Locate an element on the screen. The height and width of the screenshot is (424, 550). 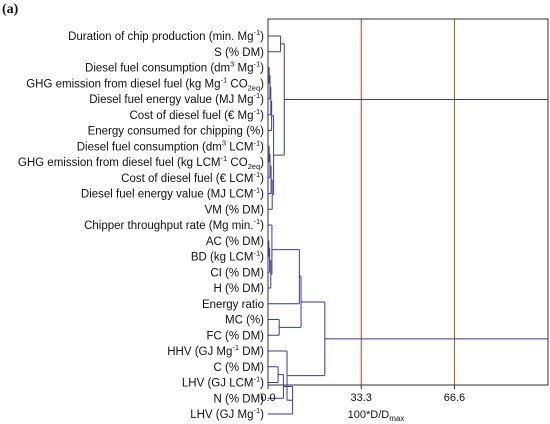
x-axis-label-sub: max is located at coordinates (396, 418).